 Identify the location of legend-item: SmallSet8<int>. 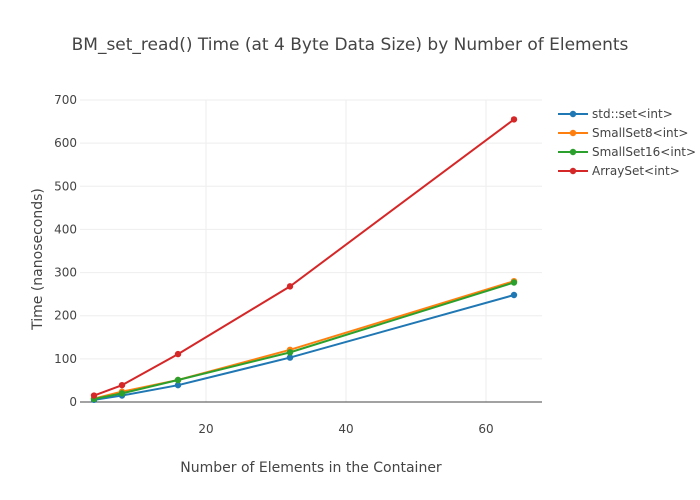
(623, 133).